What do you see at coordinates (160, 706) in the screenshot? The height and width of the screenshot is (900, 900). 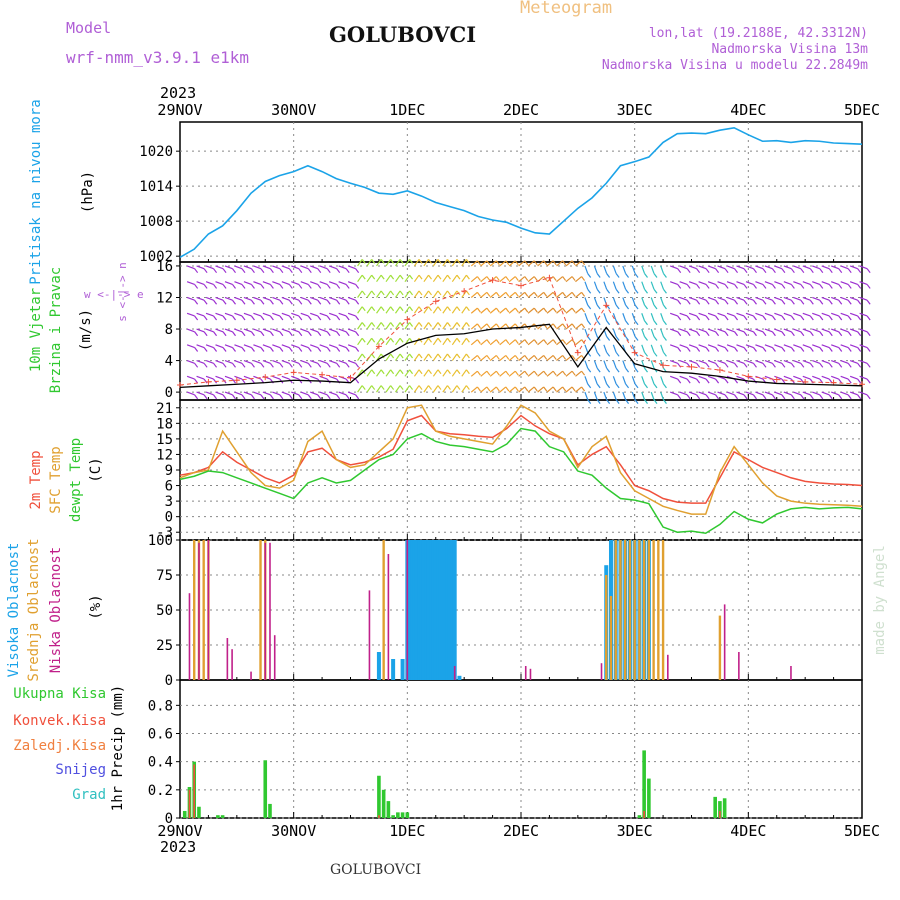 I see `y-tick-label: 0.8` at bounding box center [160, 706].